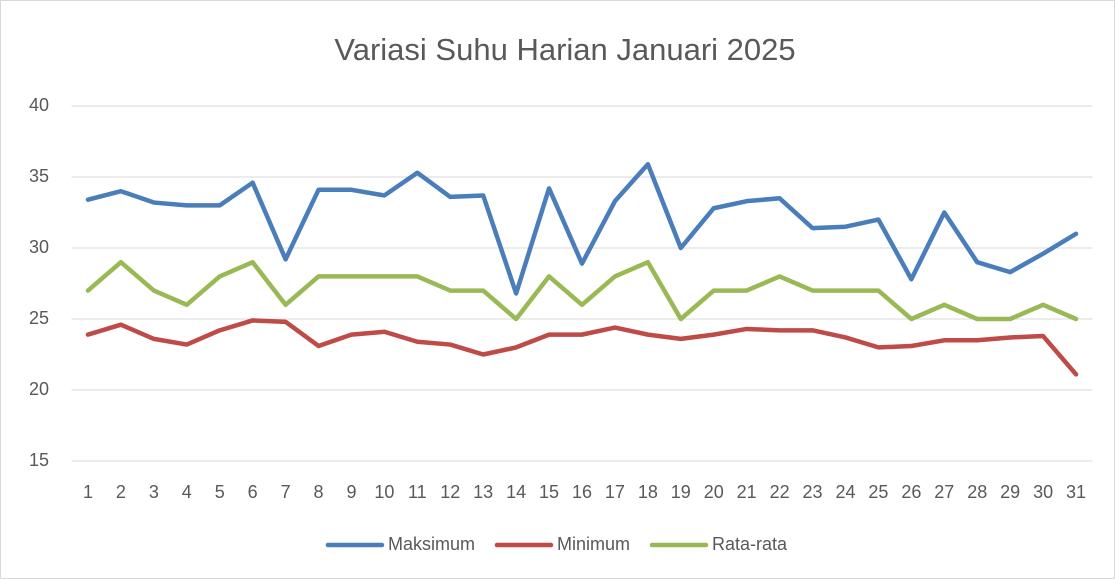 Image resolution: width=1115 pixels, height=579 pixels. Describe the element at coordinates (253, 492) in the screenshot. I see `x-tick-label: 6` at that location.